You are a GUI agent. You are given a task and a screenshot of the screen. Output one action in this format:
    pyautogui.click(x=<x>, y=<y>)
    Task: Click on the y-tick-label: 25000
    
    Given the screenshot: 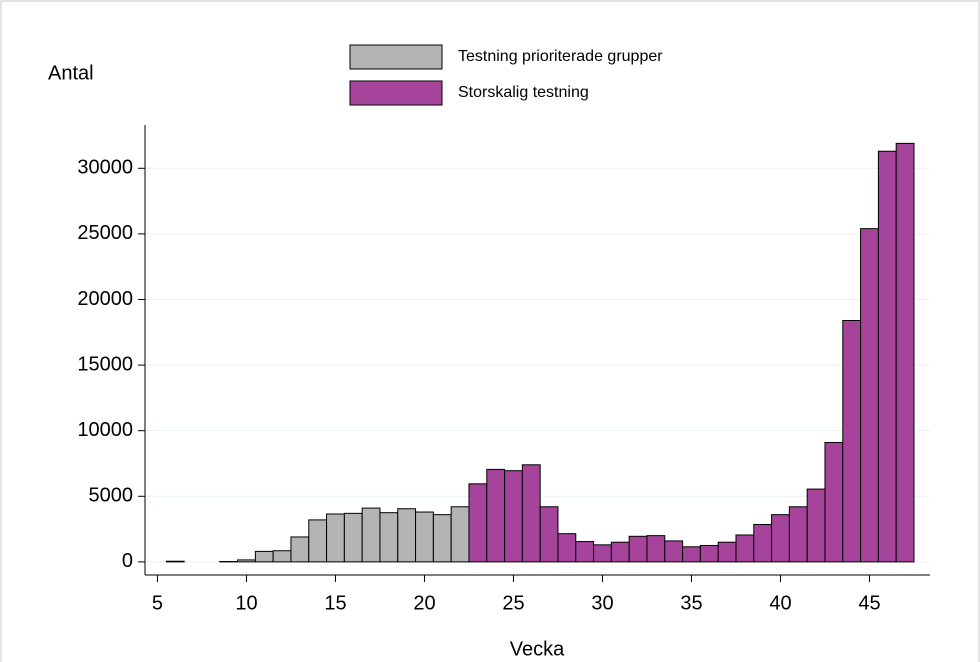 What is the action you would take?
    pyautogui.click(x=105, y=233)
    